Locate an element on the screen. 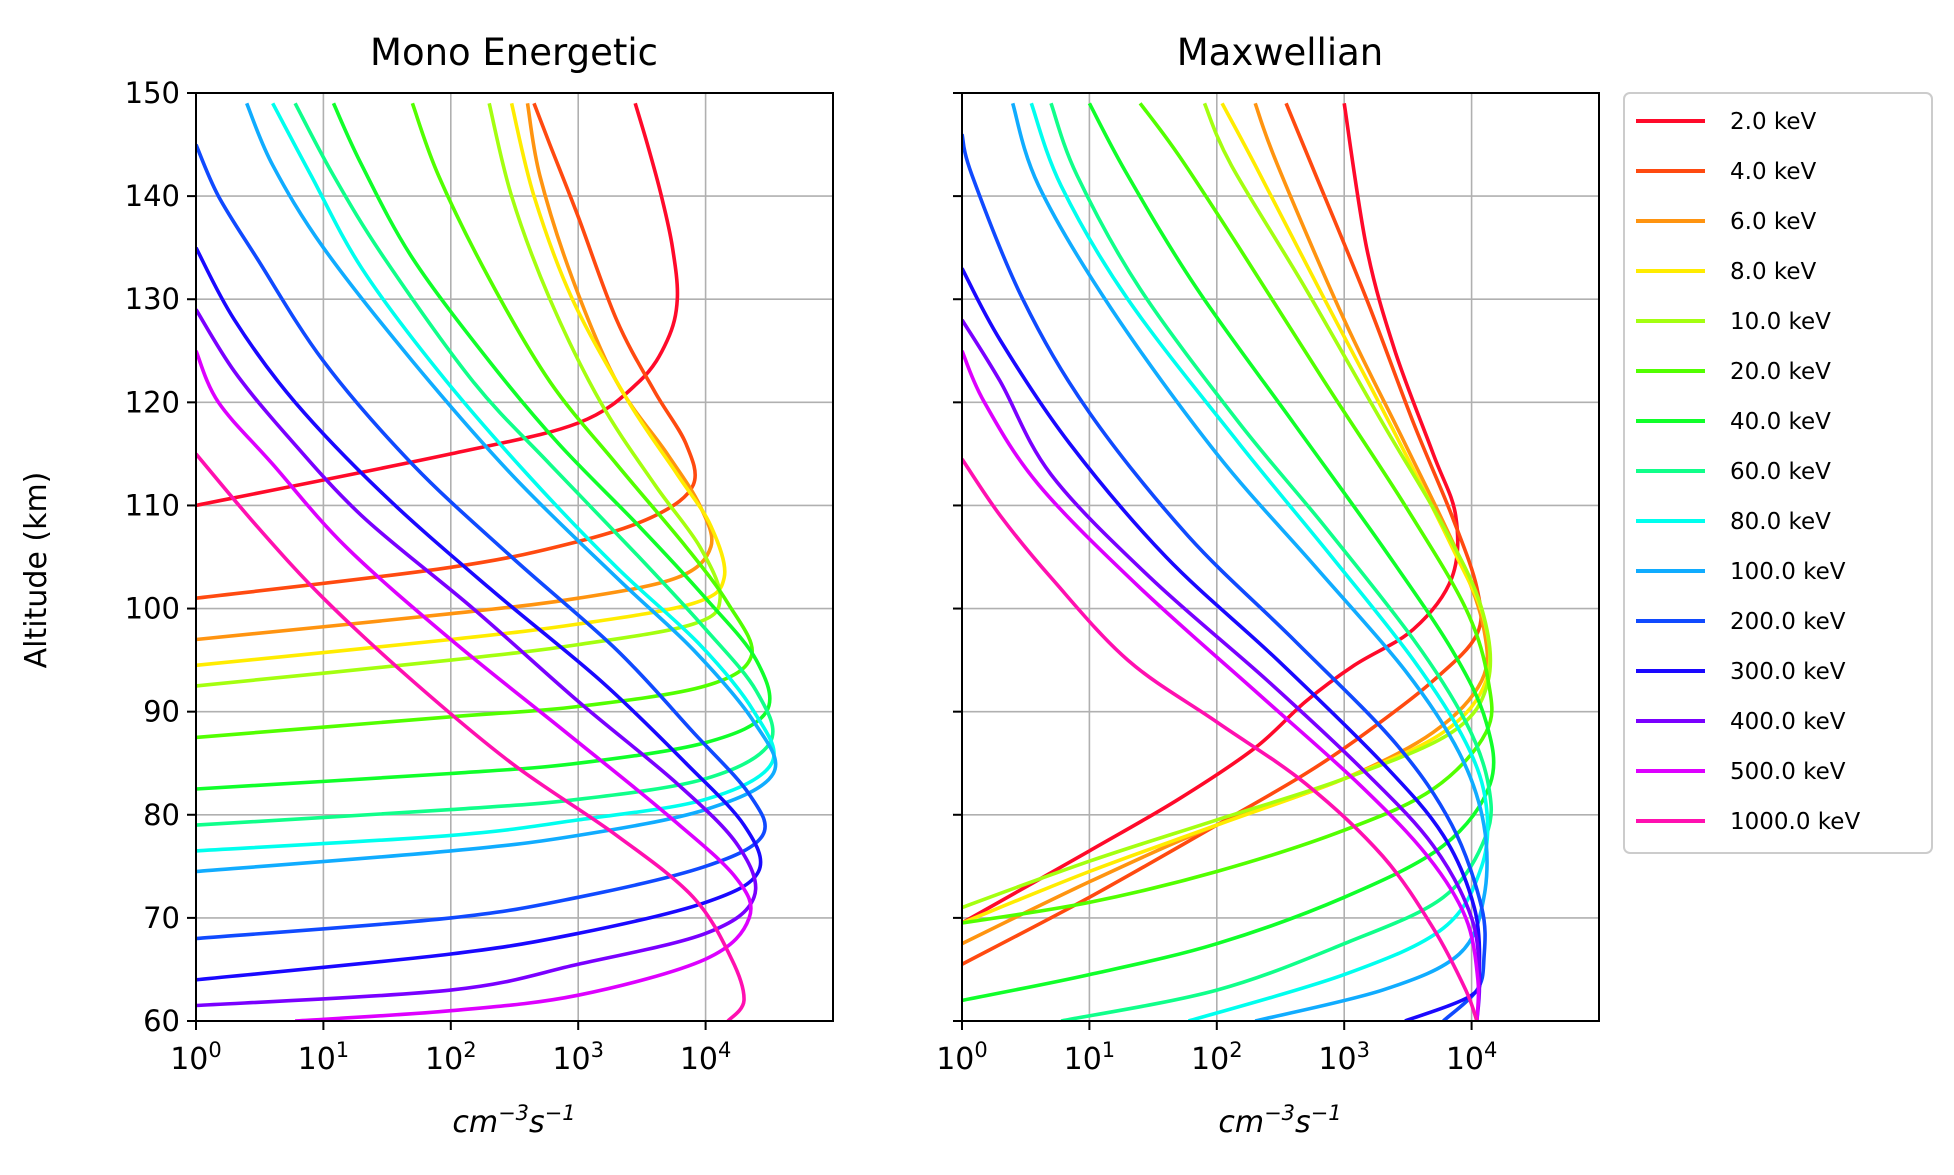  legend-label: 300.0 keV is located at coordinates (1788, 672).